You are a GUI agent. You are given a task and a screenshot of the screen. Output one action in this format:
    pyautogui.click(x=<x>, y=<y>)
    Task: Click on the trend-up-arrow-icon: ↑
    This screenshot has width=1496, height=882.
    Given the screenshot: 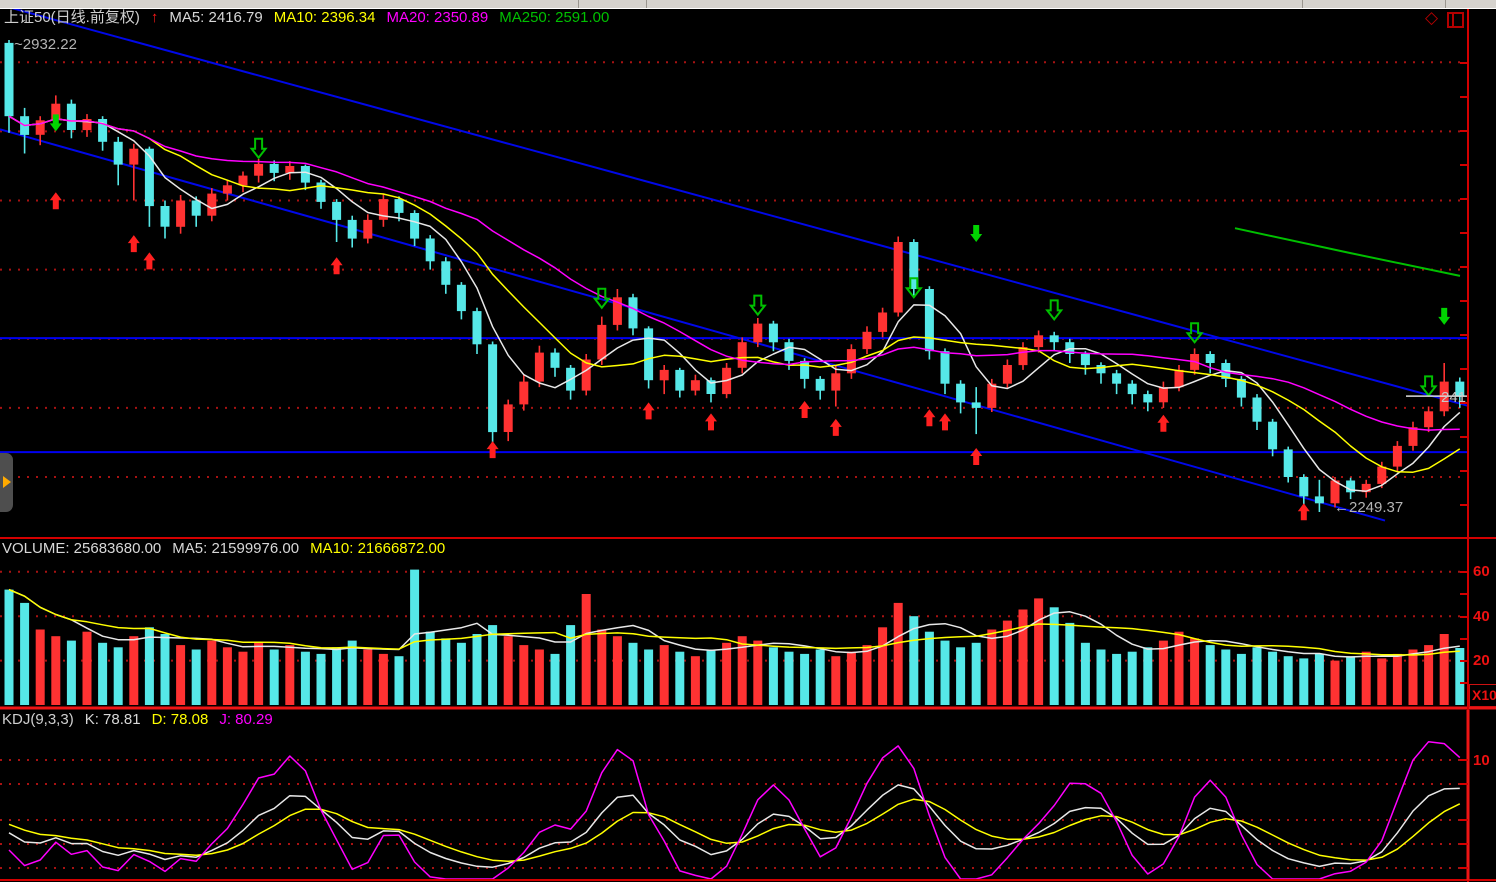 What is the action you would take?
    pyautogui.click(x=154, y=17)
    